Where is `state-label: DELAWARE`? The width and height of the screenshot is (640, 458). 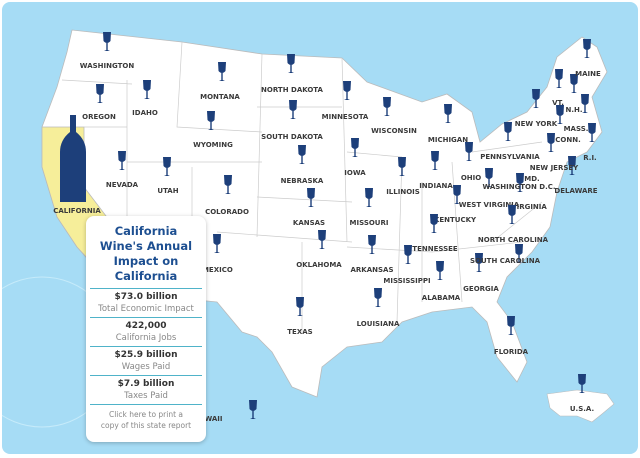
state-label: DELAWARE is located at coordinates (575, 191).